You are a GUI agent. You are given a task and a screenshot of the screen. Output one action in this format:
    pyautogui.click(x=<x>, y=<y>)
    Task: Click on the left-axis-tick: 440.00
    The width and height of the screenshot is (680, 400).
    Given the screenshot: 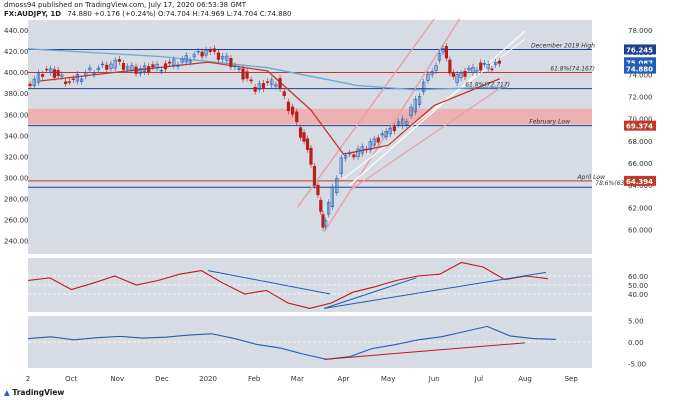 What is the action you would take?
    pyautogui.click(x=16, y=31)
    